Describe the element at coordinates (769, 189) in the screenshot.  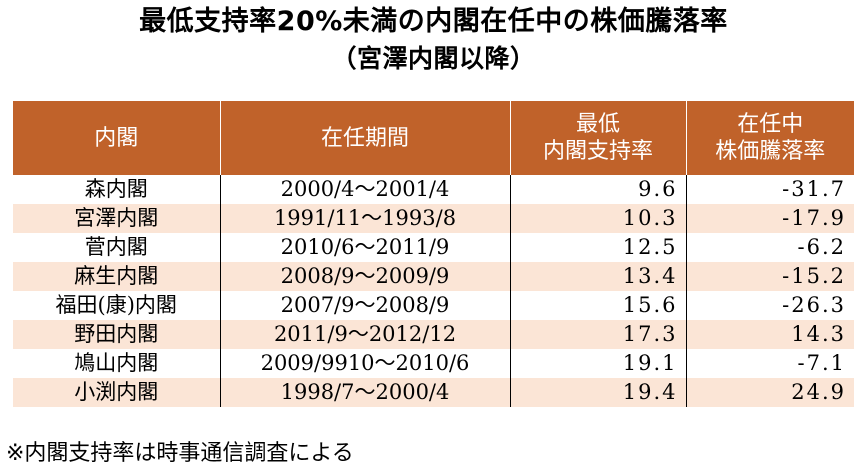
I see `cell-stock-change: -31.7` at that location.